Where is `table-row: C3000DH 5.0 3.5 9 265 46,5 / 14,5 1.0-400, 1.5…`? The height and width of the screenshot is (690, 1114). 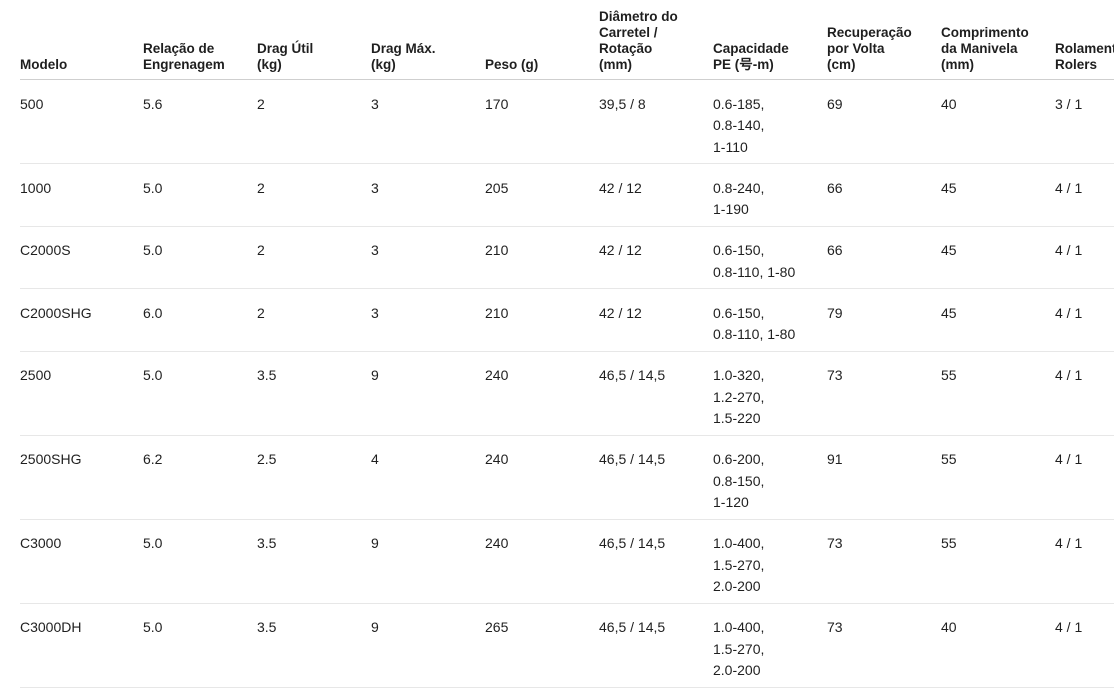
table-row: C3000DH 5.0 3.5 9 265 46,5 / 14,5 1.0-400, 1.5… is located at coordinates (567, 645).